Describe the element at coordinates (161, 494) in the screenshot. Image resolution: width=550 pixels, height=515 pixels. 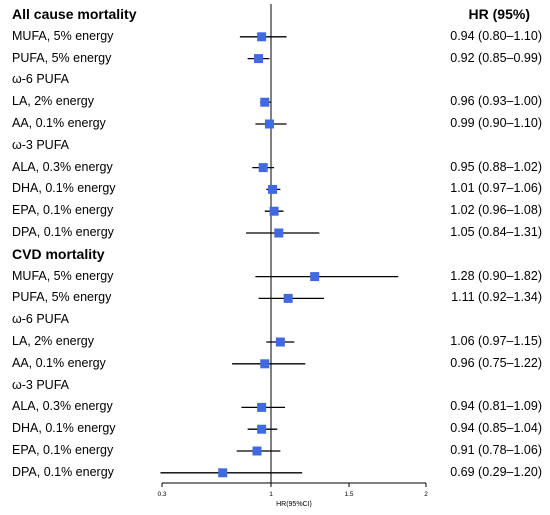
I see `x-tick-label: 0.3` at that location.